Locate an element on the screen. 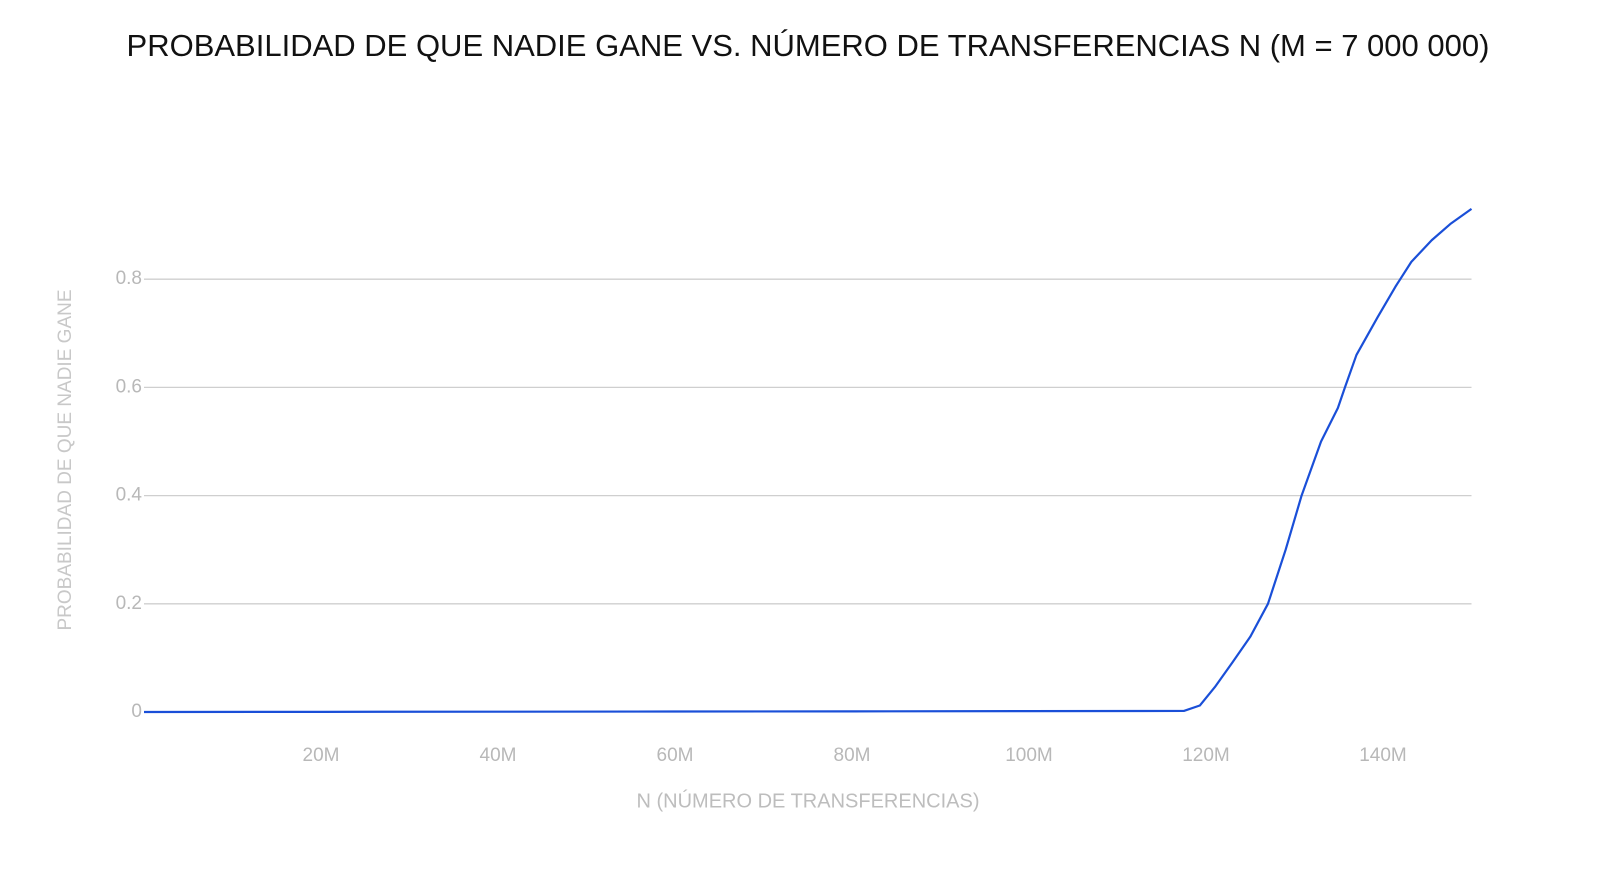 The width and height of the screenshot is (1600, 869). y-tick-label: 0.6 is located at coordinates (129, 386).